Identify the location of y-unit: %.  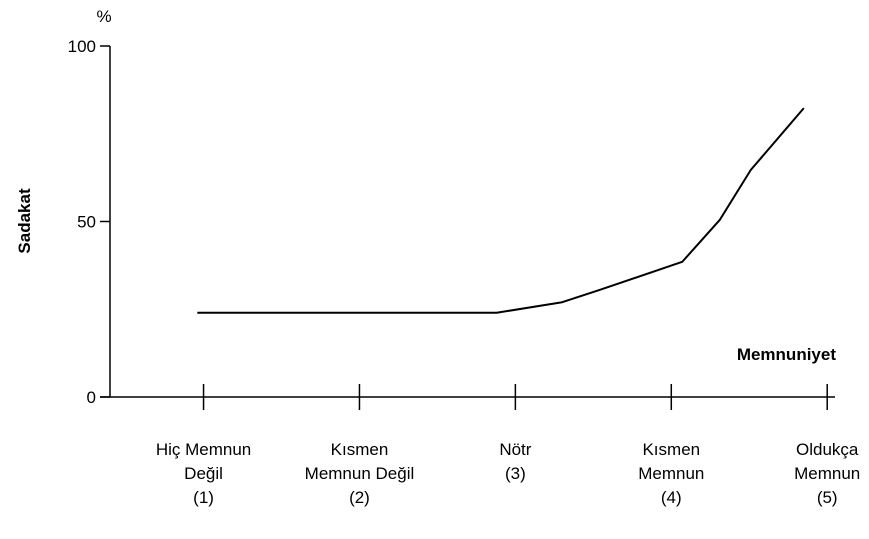
(103, 16).